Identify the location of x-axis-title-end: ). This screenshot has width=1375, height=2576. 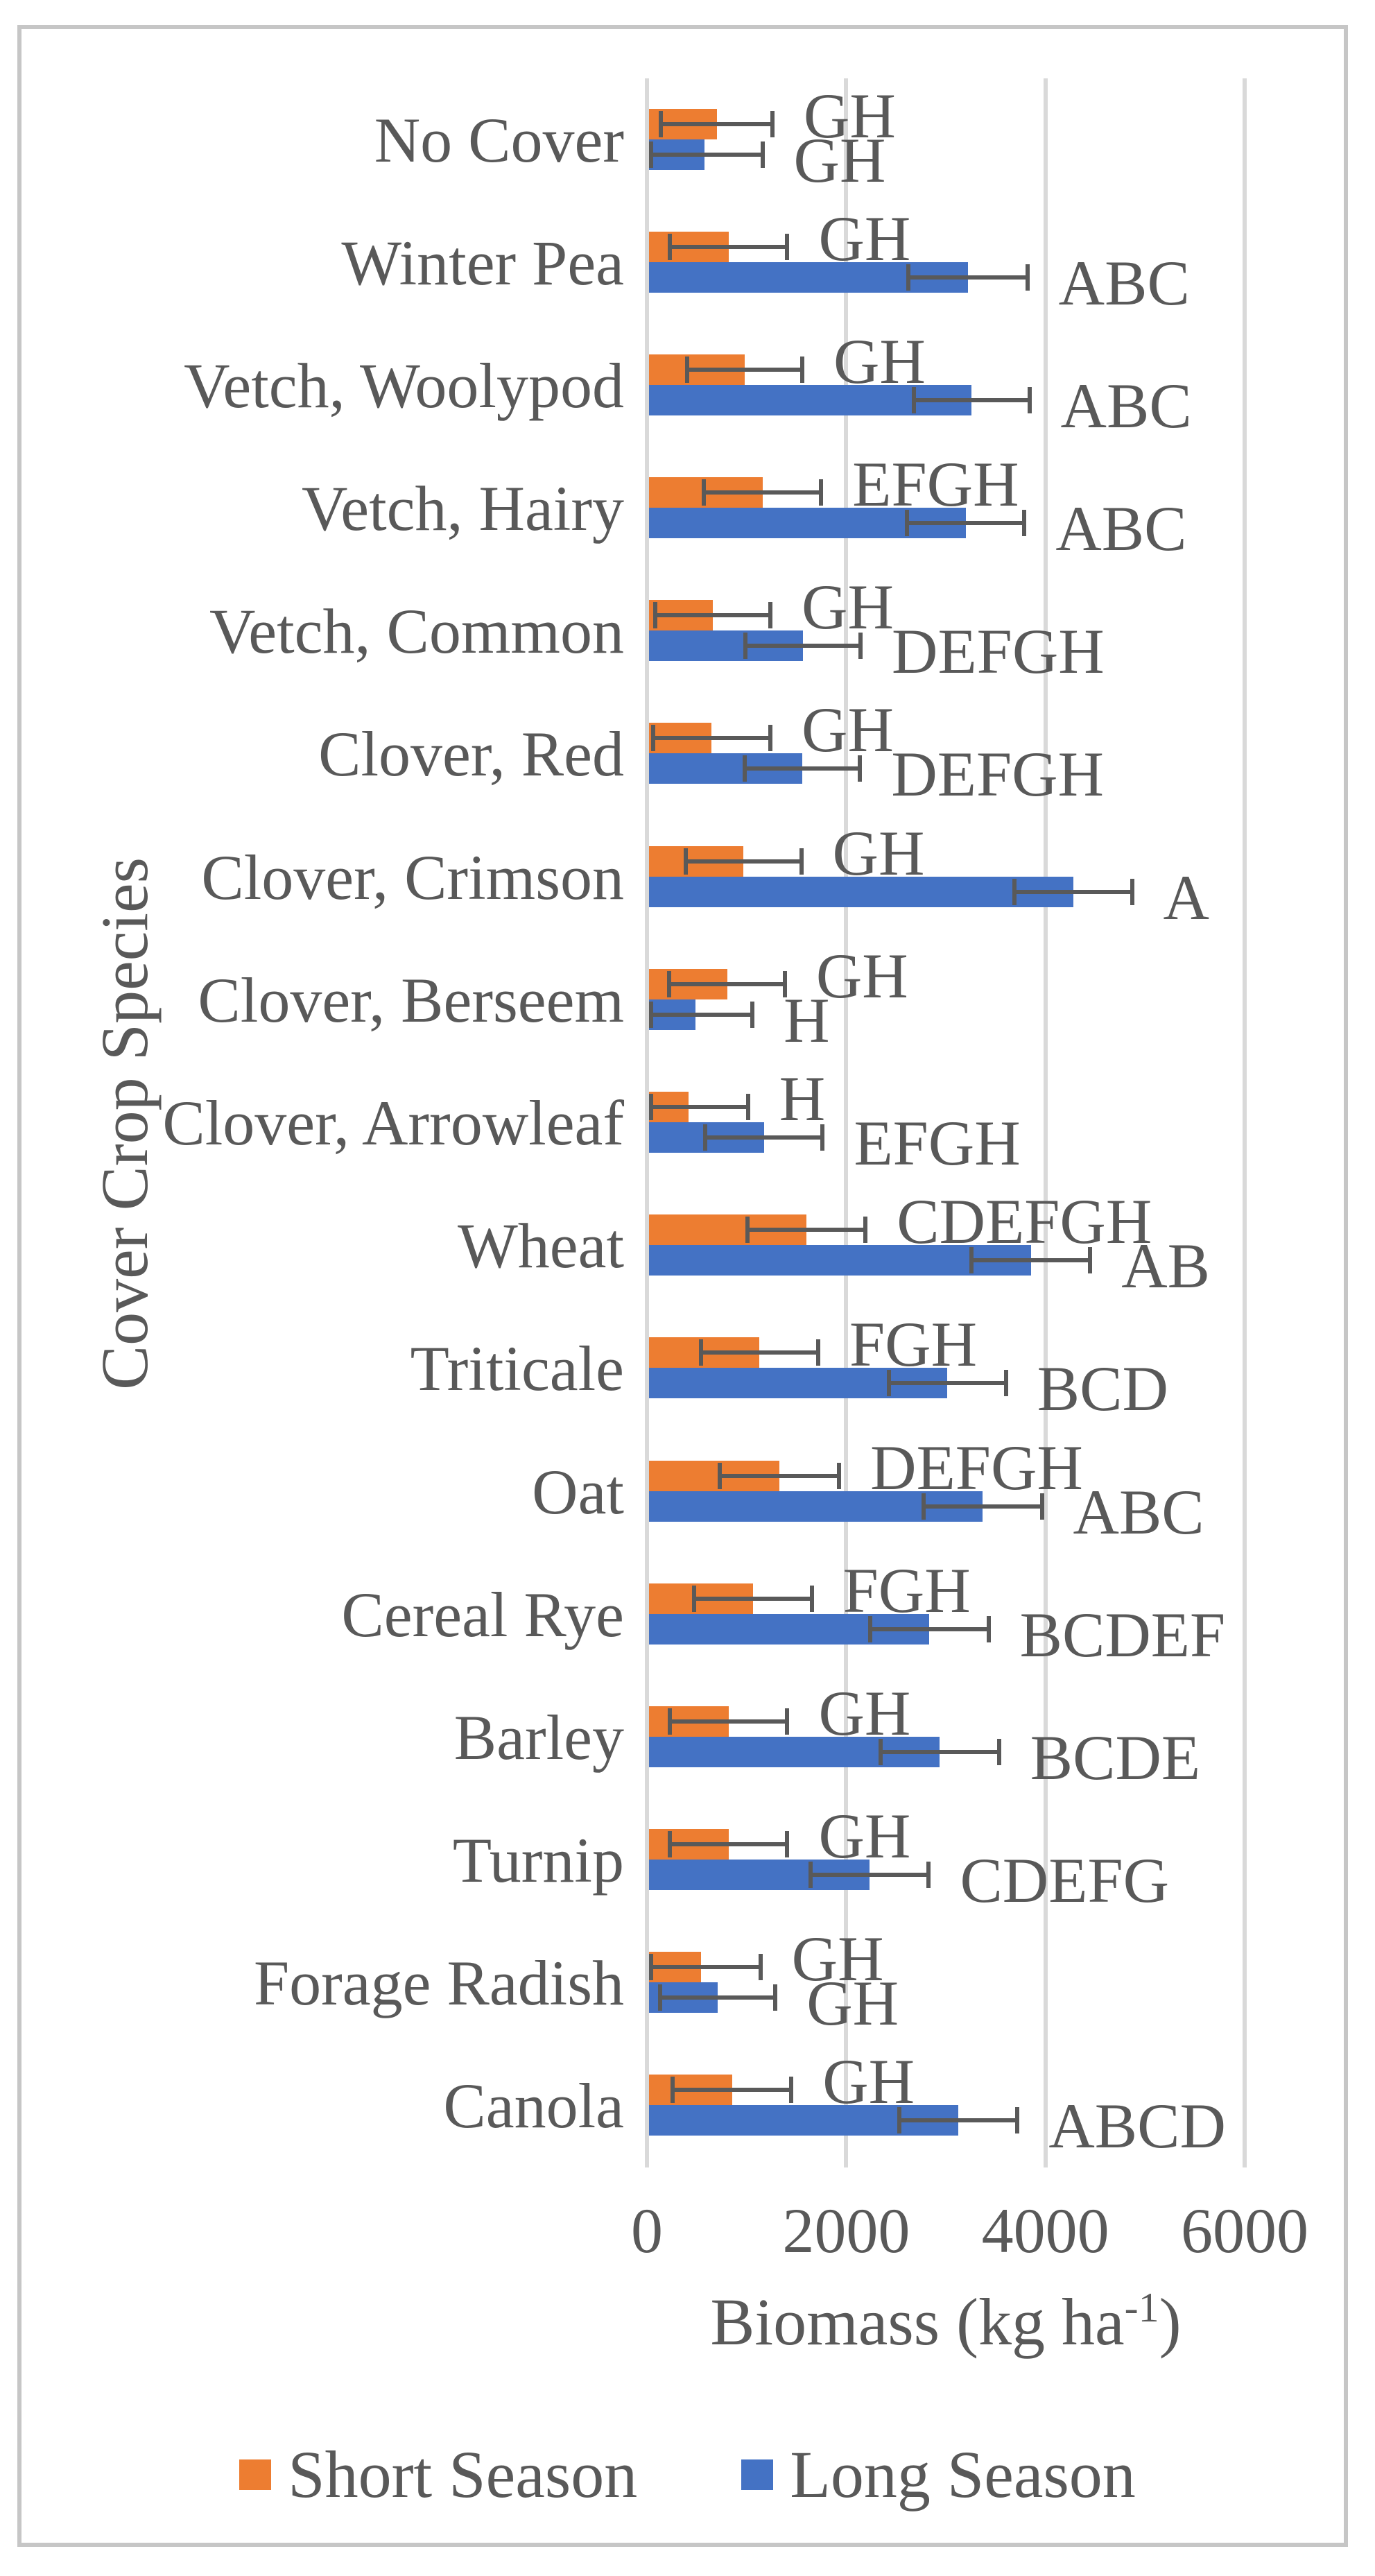
(1170, 2322).